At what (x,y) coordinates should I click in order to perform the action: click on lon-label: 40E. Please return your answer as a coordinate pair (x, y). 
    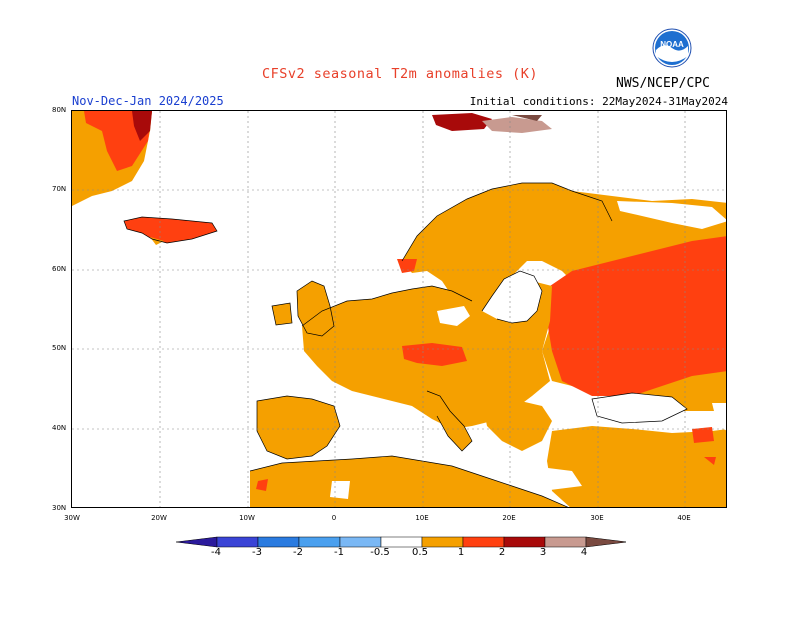
    Looking at the image, I should click on (684, 518).